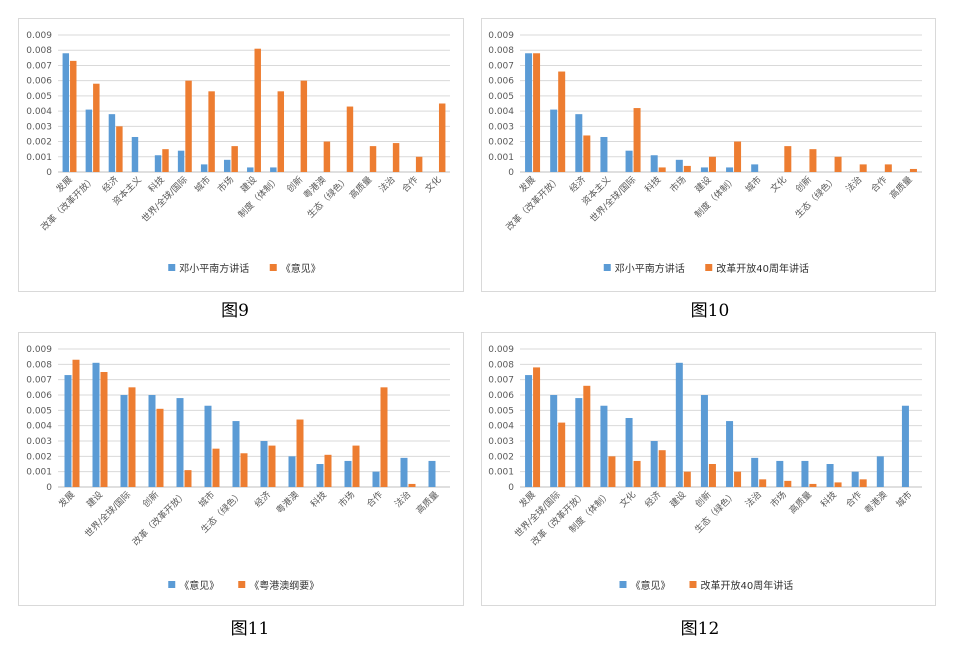  I want to click on caption-fig12: 图12, so click(700, 629).